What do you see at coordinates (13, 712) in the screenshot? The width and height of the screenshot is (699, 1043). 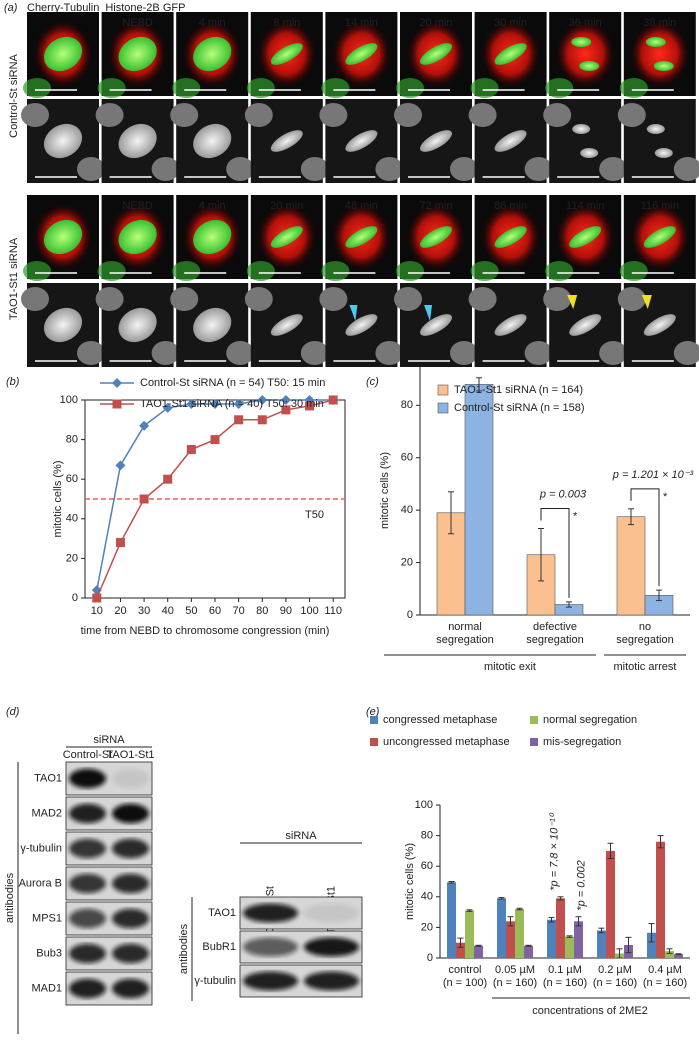 I see `panel-label: (d)` at bounding box center [13, 712].